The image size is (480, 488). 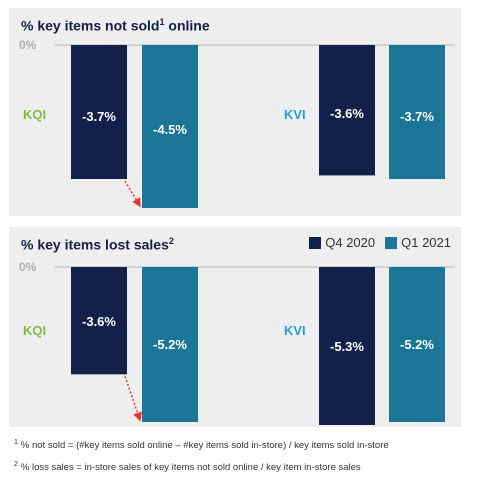 I want to click on legend-label: Q4 2020, so click(x=350, y=242).